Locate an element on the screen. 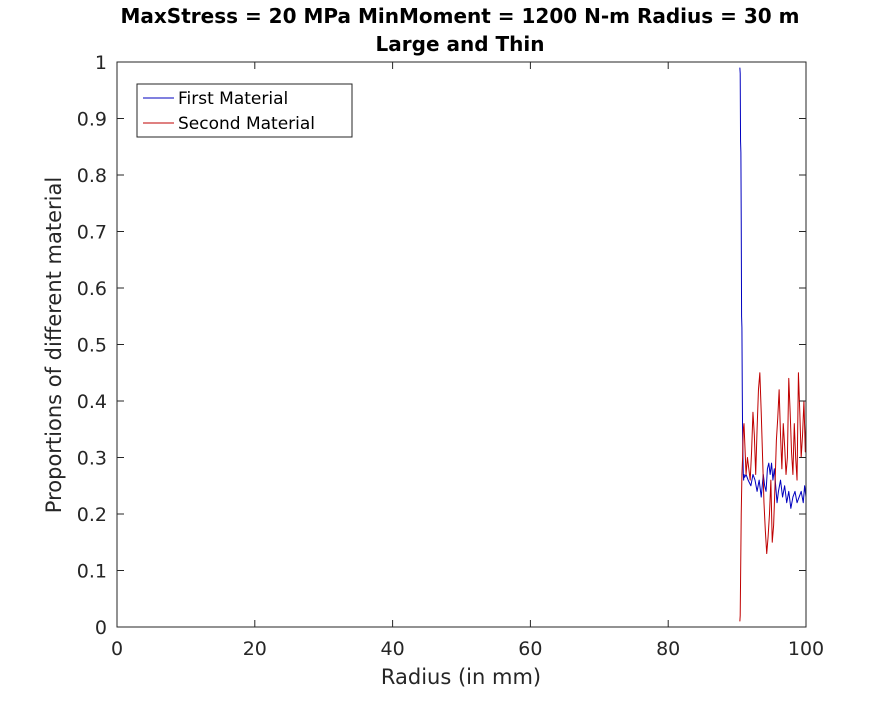 Image resolution: width=891 pixels, height=707 pixels. series-layer is located at coordinates (773, 344).